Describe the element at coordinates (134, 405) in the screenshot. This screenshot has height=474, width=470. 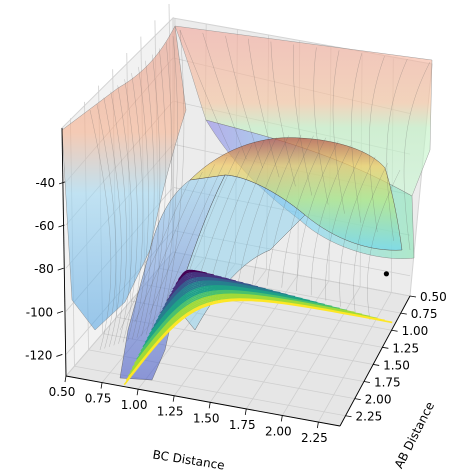
I see `y-tick-label: 1.00` at that location.